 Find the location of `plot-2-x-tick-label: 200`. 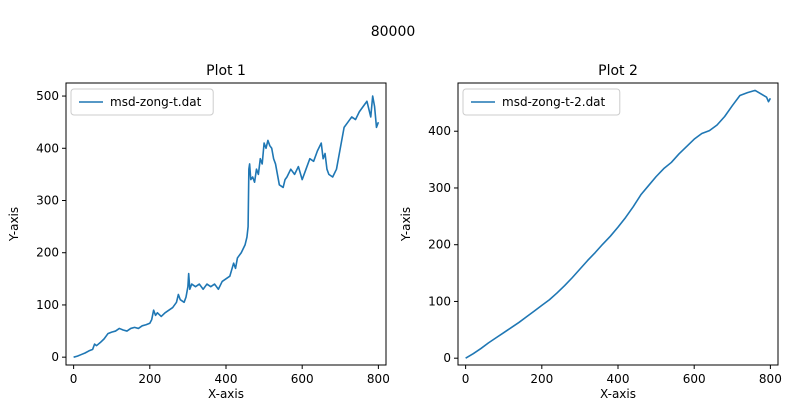

plot-2-x-tick-label: 200 is located at coordinates (541, 379).